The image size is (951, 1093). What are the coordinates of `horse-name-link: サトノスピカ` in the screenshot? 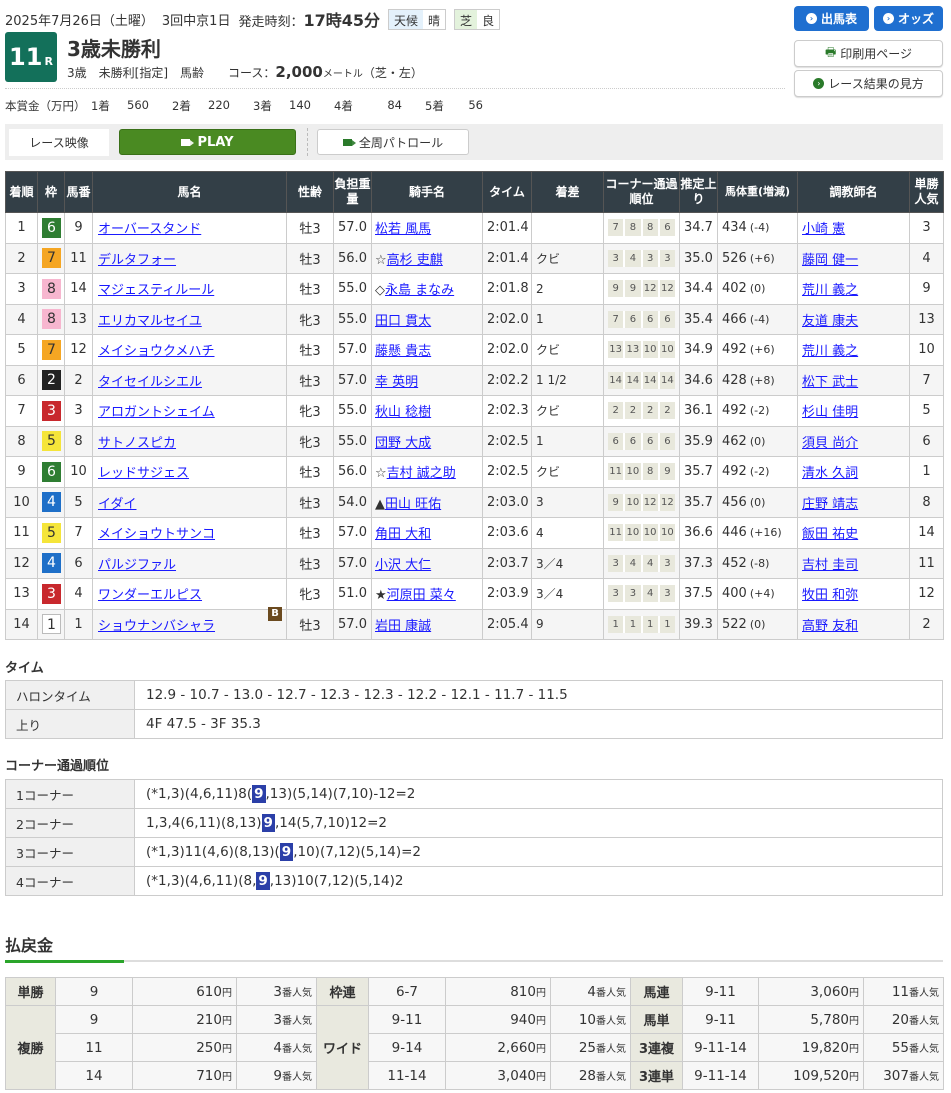 It's located at (137, 443).